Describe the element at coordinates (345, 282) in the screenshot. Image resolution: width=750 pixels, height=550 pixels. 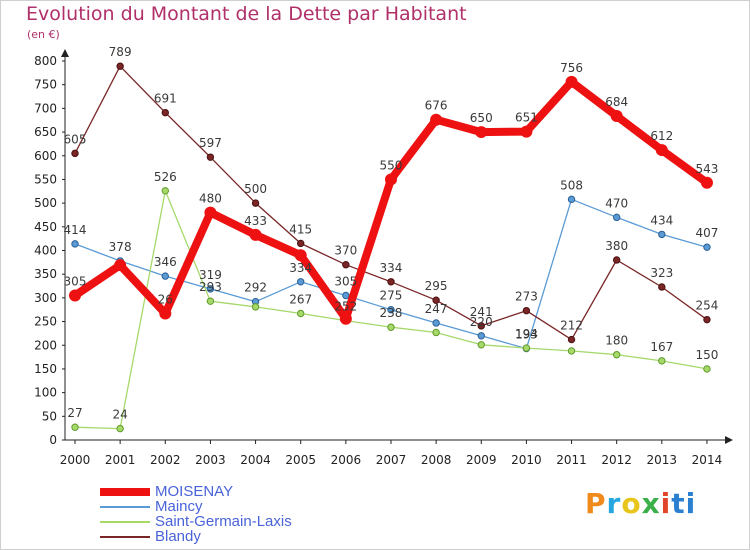
I see `data-label: 305` at that location.